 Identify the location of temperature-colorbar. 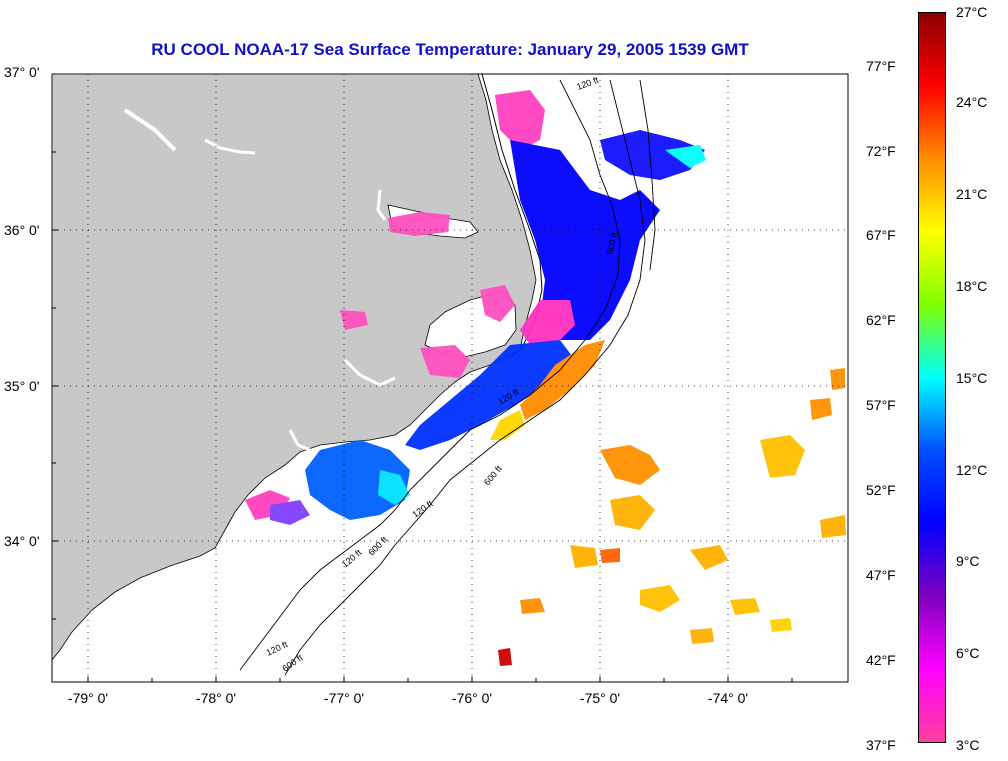
(932, 377).